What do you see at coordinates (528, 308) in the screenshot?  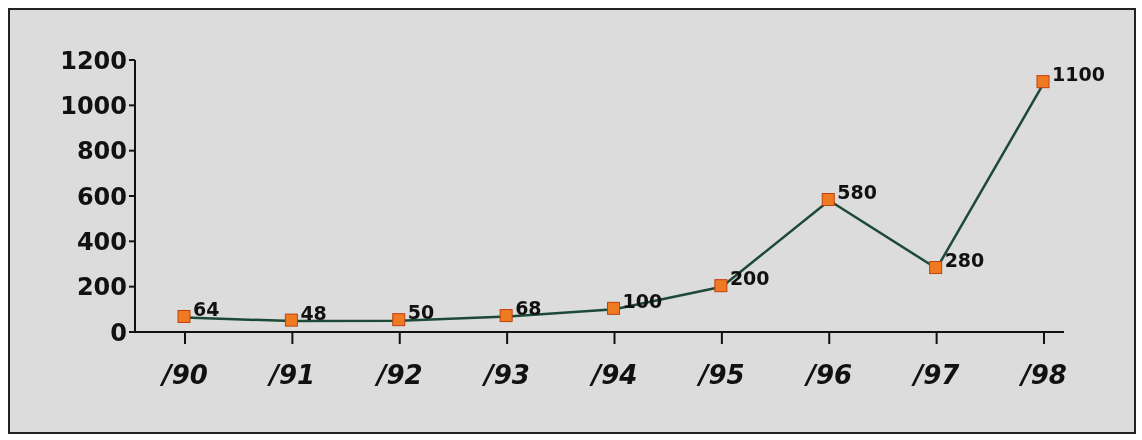 I see `data-label: 68` at bounding box center [528, 308].